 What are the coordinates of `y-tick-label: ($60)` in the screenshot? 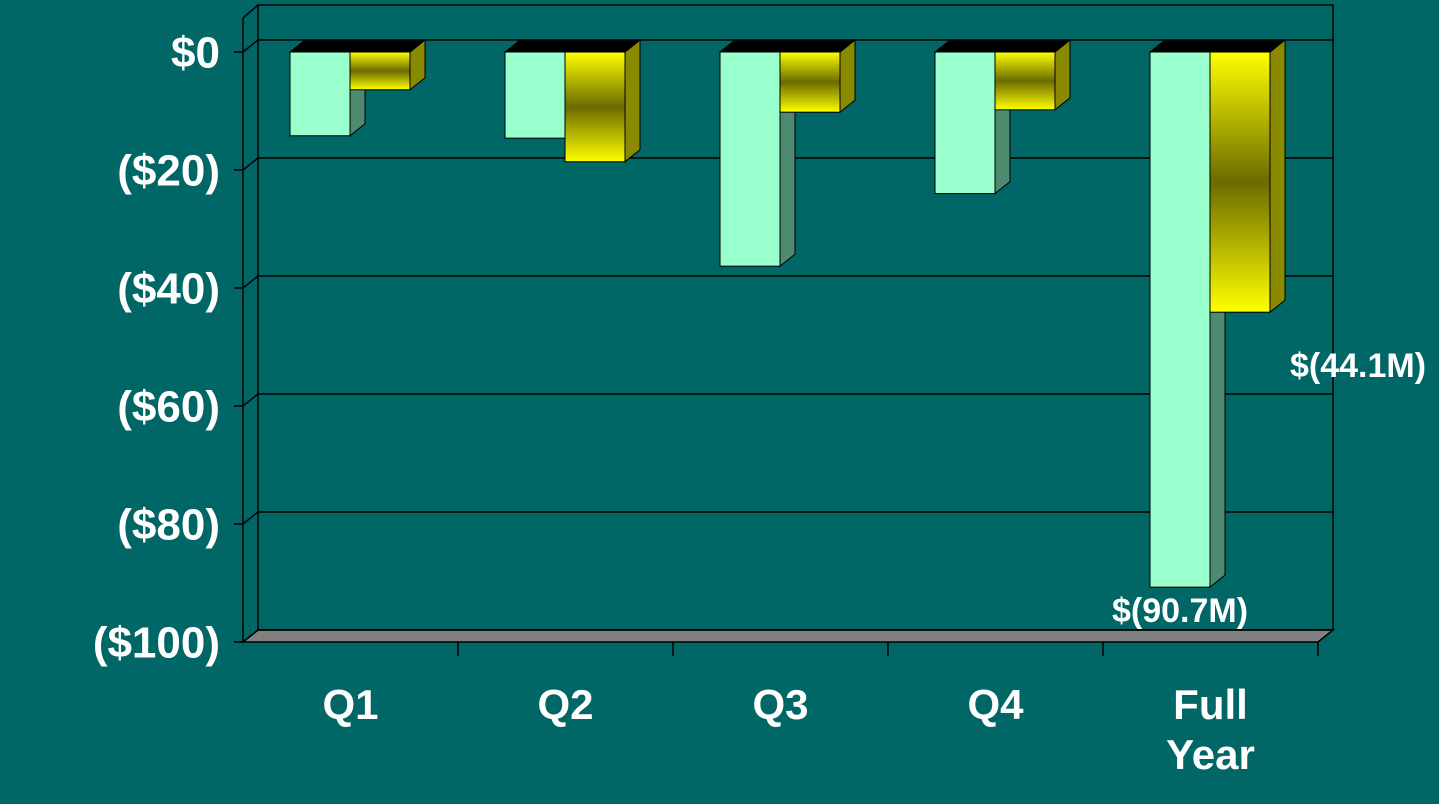 It's located at (168, 407).